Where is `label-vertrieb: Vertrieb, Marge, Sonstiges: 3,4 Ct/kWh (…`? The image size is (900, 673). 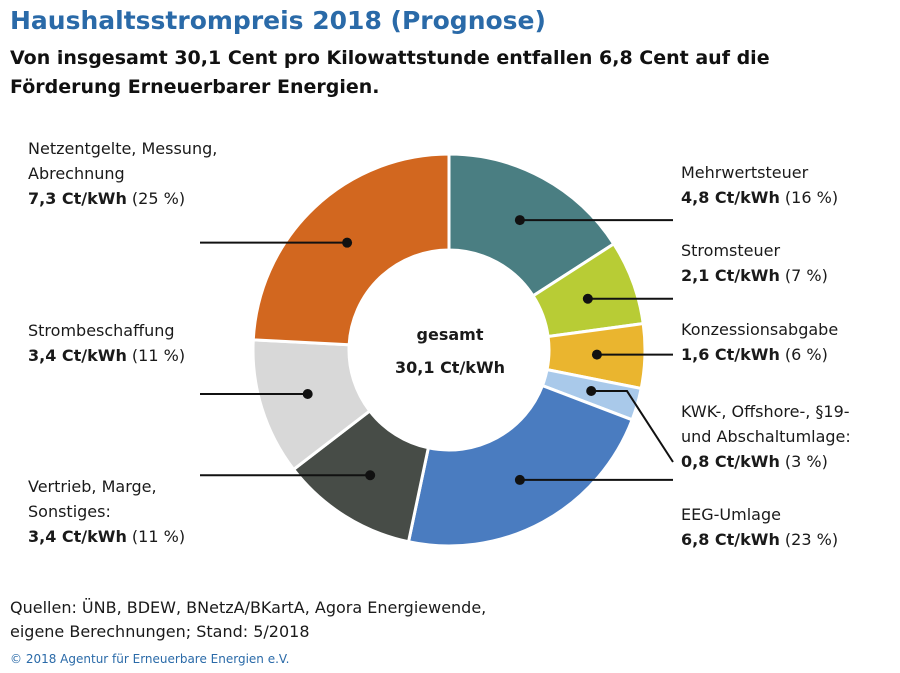
label-vertrieb: Vertrieb, Marge, Sonstiges: 3,4 Ct/kWh (… is located at coordinates (106, 511).